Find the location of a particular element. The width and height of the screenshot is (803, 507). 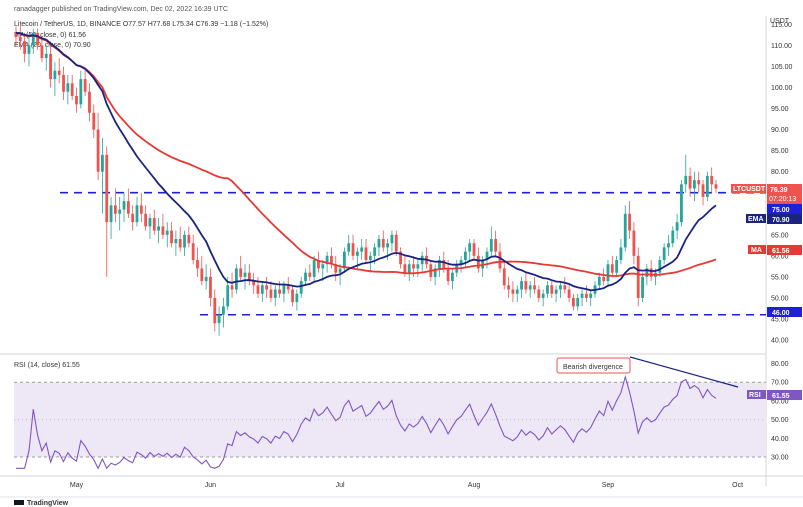

ma-name-text: MA is located at coordinates (756, 250).